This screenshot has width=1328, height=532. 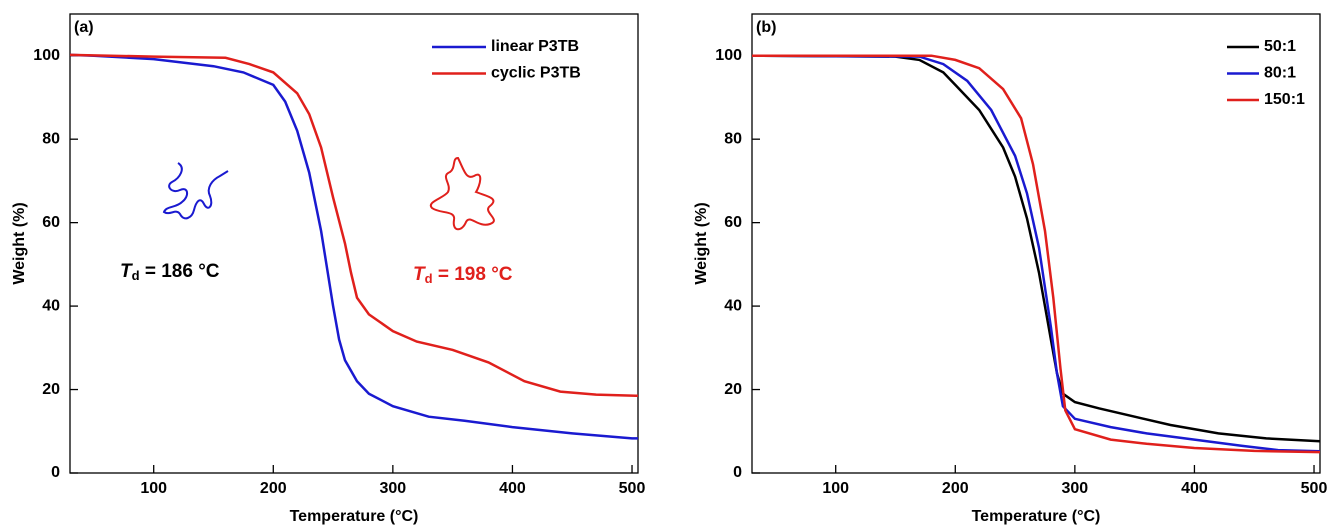 What do you see at coordinates (536, 73) in the screenshot?
I see `legend-label: cyclic P3TB` at bounding box center [536, 73].